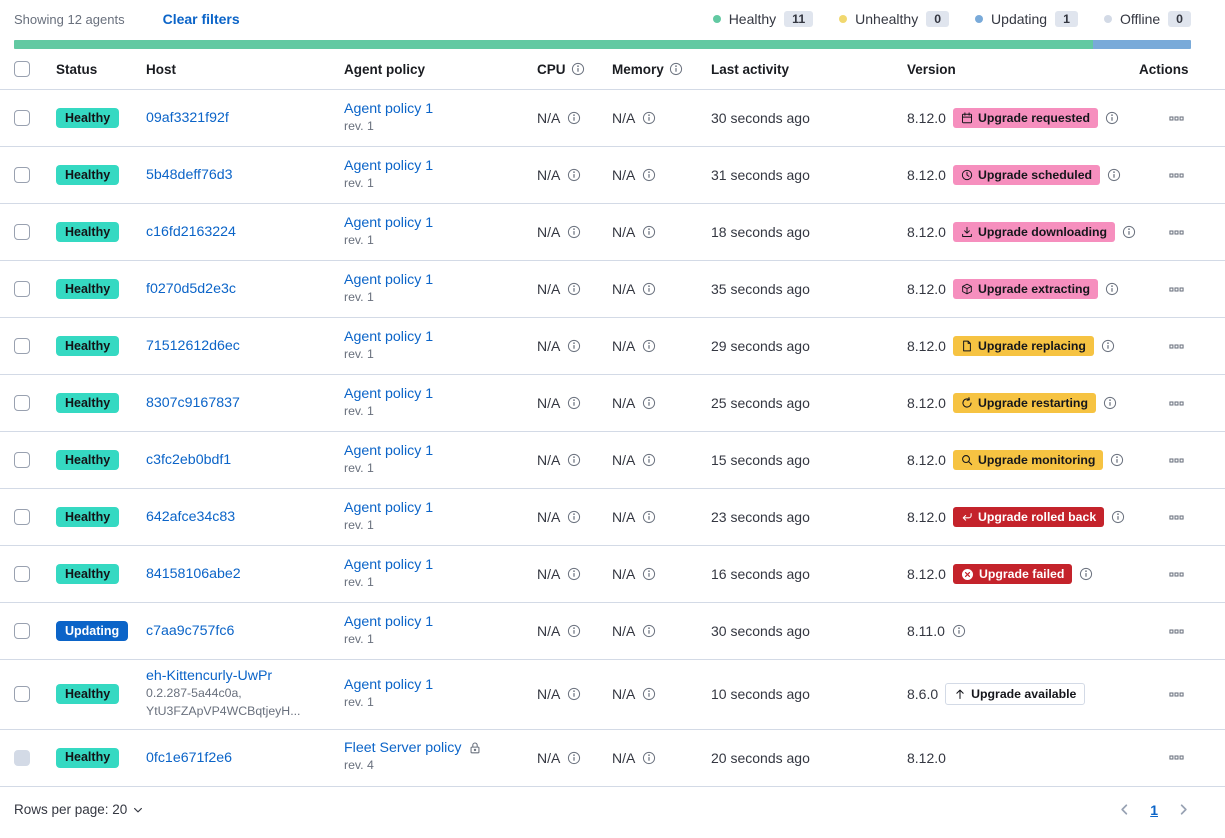 The height and width of the screenshot is (838, 1225). Describe the element at coordinates (1024, 403) in the screenshot. I see `upgrade-status-badge: Upgrade restarting` at that location.